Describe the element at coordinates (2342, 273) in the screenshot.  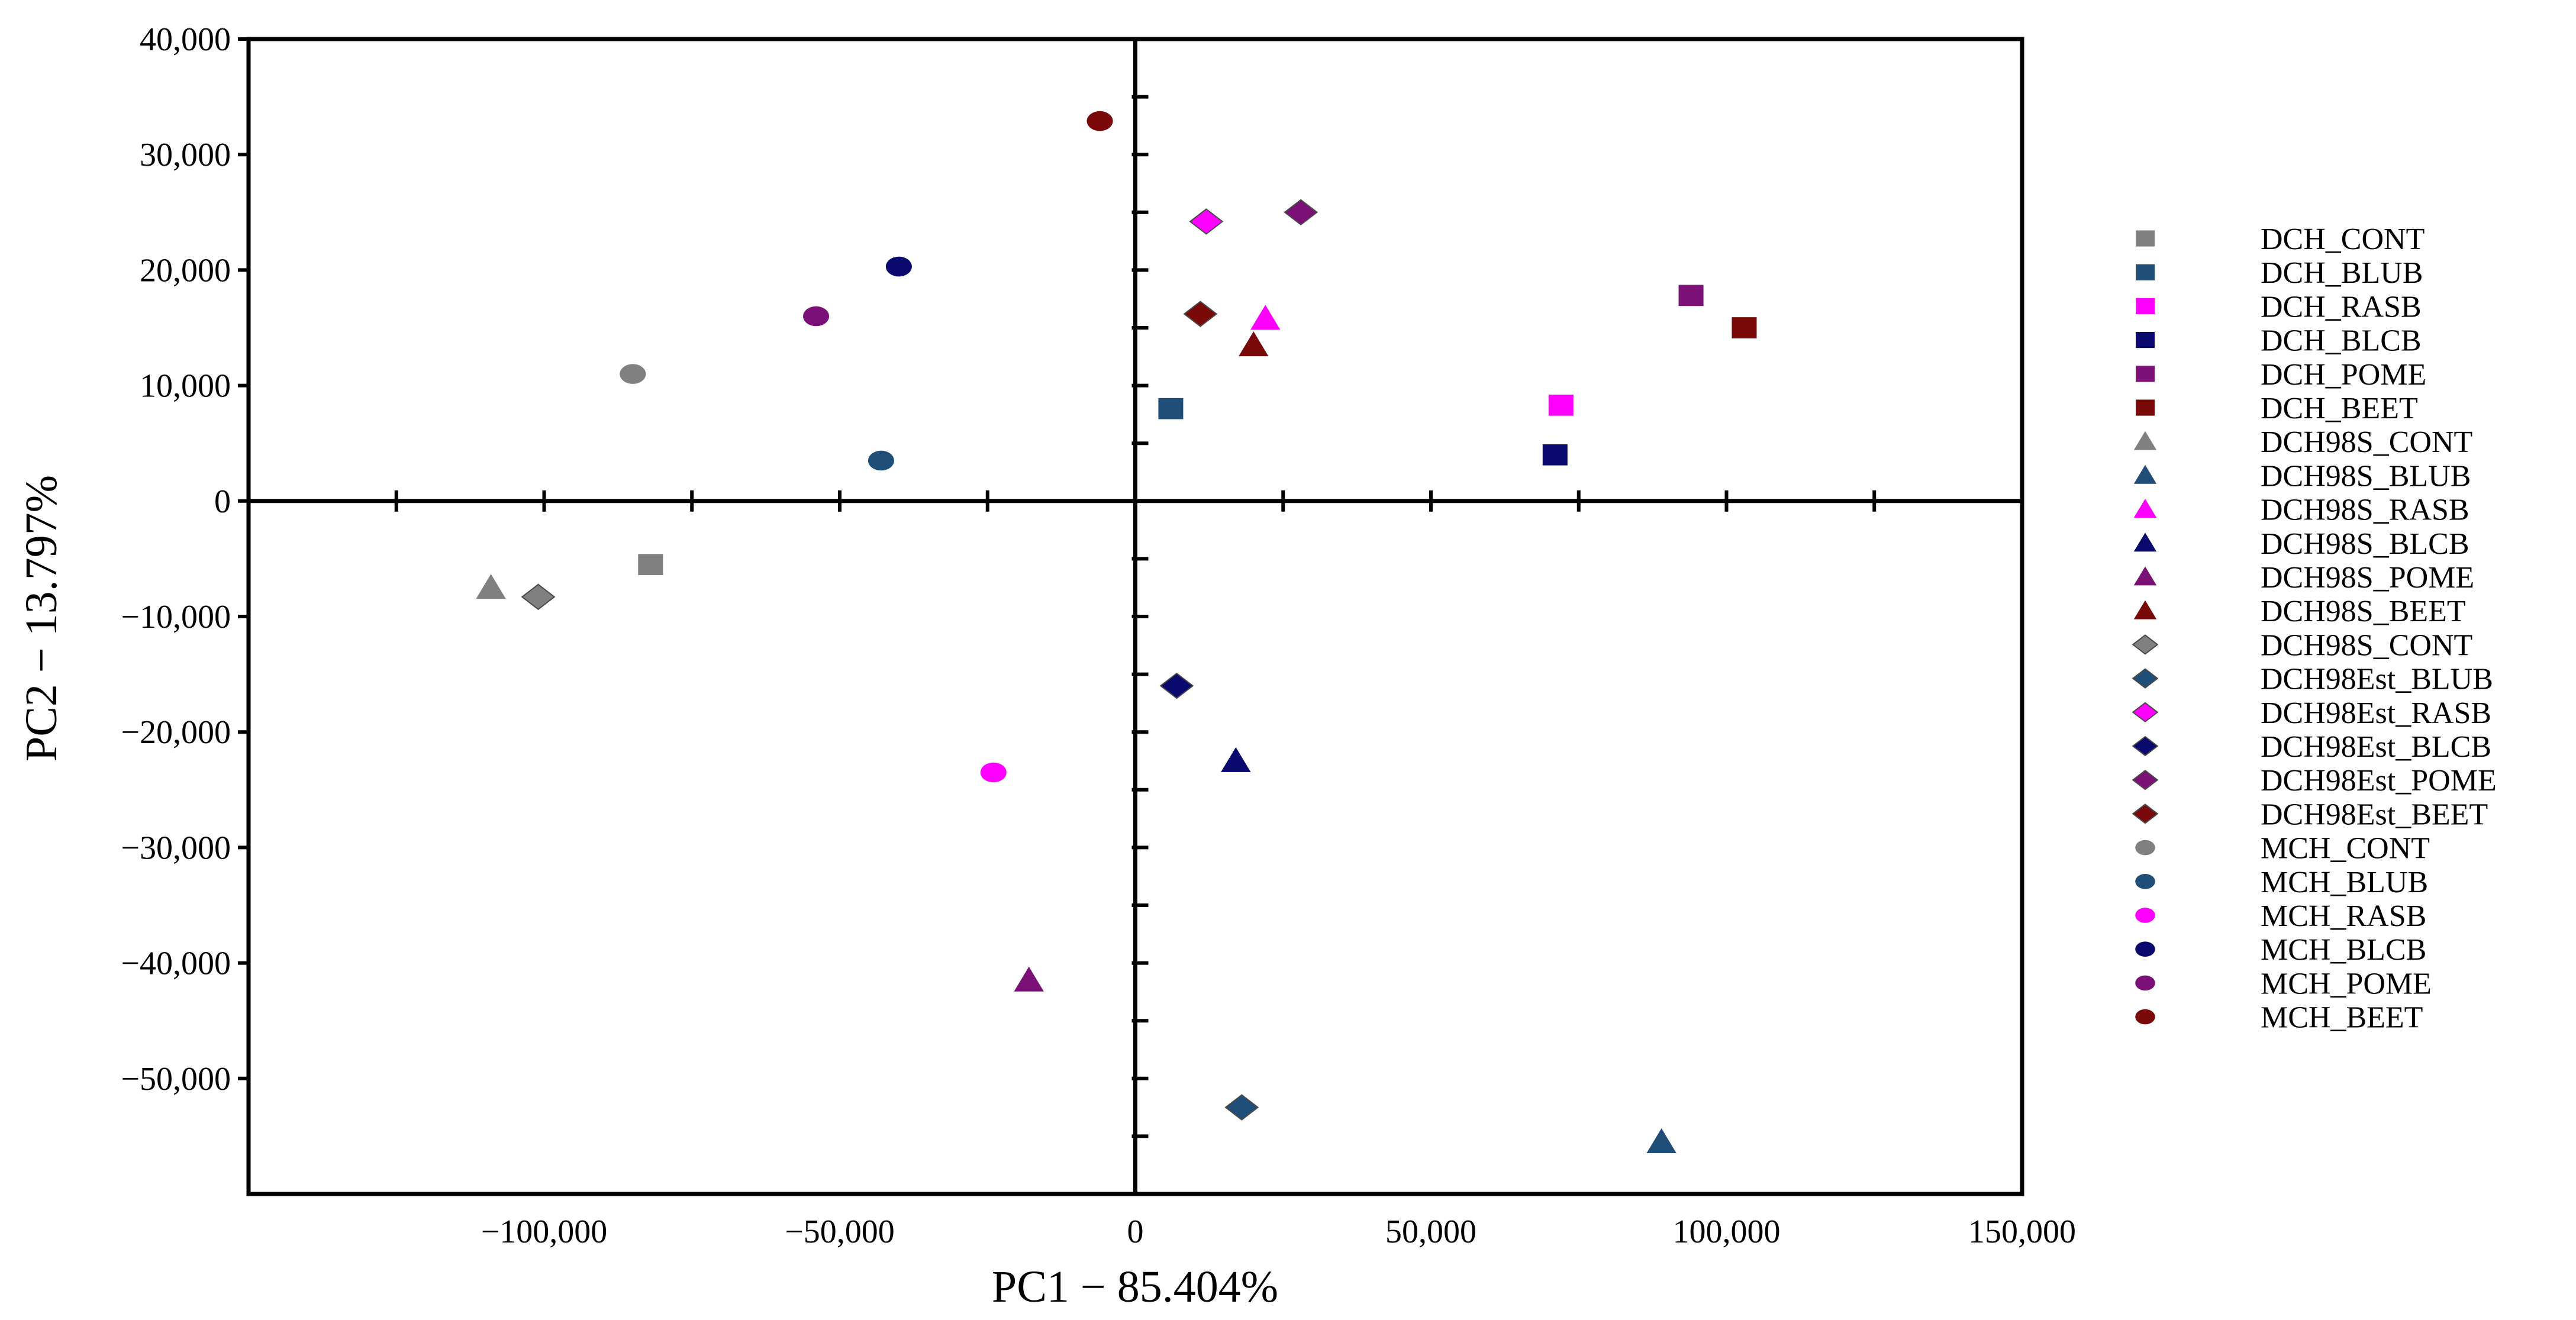
I see `legend-label: DCH_BLUB` at that location.